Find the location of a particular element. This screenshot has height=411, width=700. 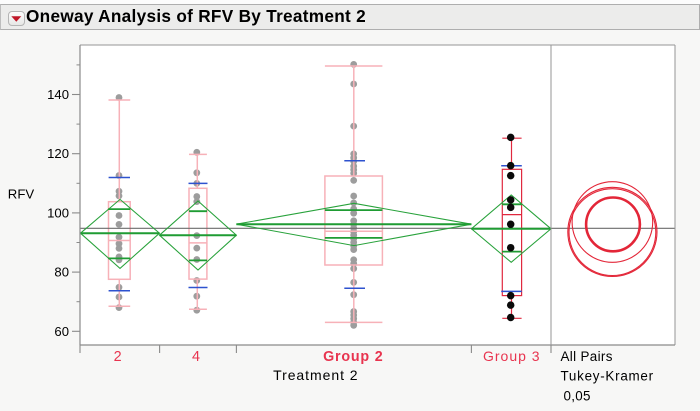

svg-text: 2 is located at coordinates (118, 357).